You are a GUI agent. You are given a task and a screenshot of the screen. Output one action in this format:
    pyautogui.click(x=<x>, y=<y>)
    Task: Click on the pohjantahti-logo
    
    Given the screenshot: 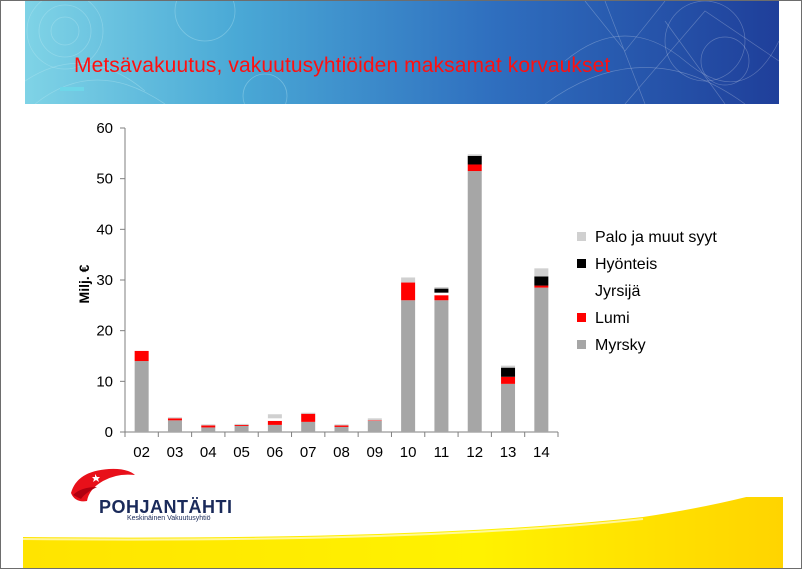 What is the action you would take?
    pyautogui.click(x=103, y=485)
    